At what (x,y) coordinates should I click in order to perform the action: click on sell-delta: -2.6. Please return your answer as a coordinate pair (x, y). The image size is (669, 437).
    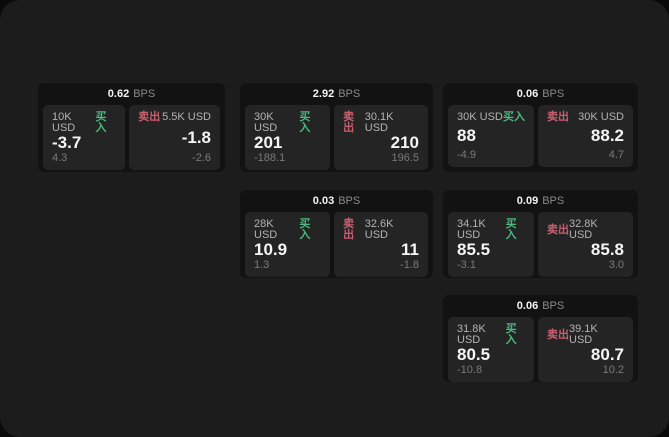
    Looking at the image, I should click on (201, 157).